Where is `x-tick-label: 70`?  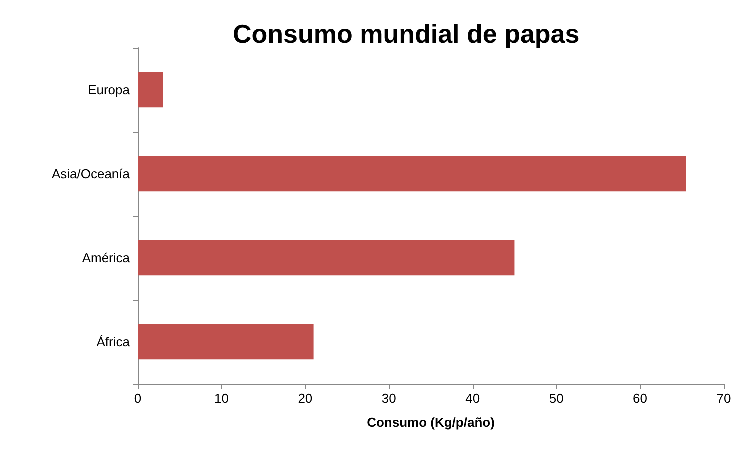 x-tick-label: 70 is located at coordinates (724, 398).